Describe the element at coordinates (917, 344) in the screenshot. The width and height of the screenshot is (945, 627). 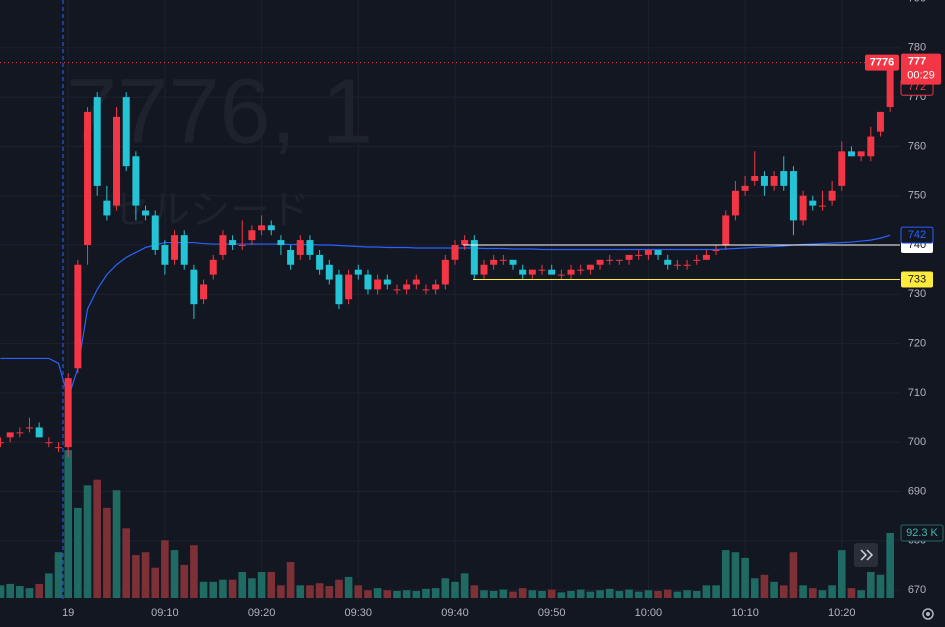
I see `y-tick-label: 720` at that location.